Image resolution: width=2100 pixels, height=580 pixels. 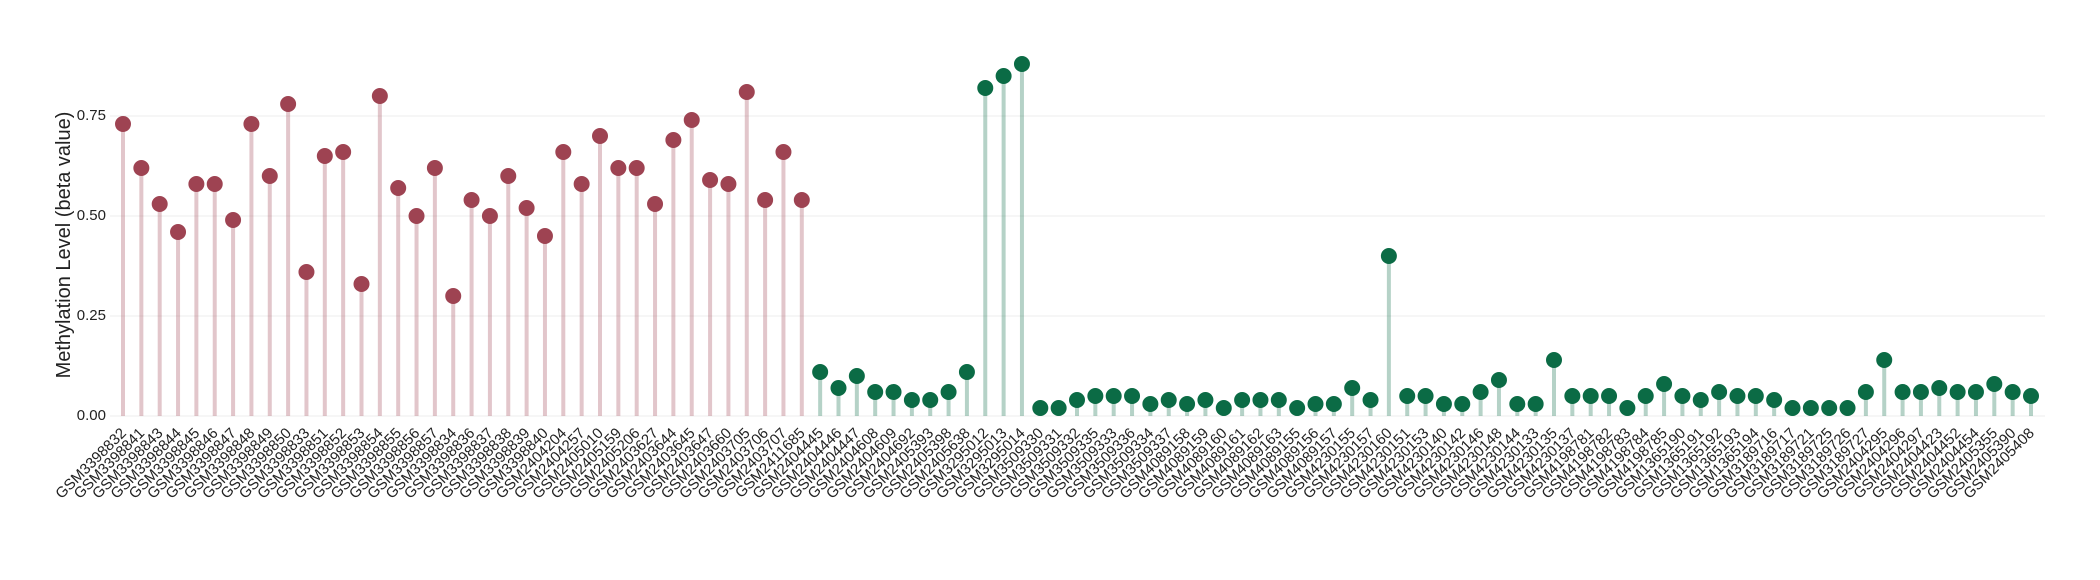 What do you see at coordinates (91, 315) in the screenshot?
I see `y-tick-label: 0.25` at bounding box center [91, 315].